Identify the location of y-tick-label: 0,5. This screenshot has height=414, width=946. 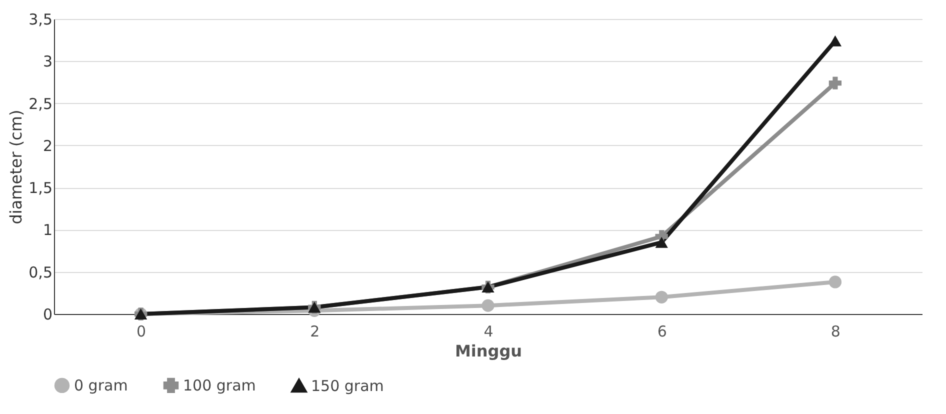
(40, 272).